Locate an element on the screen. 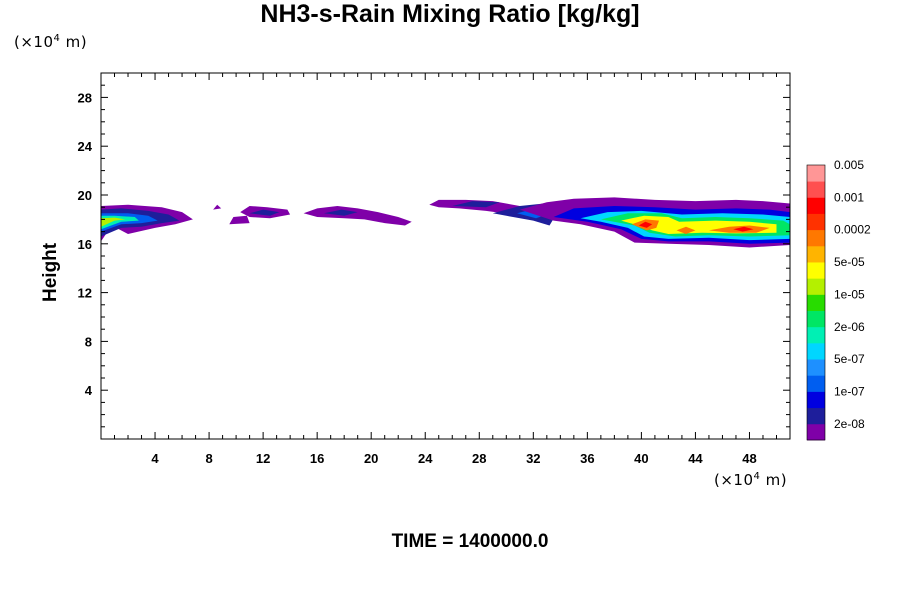 The width and height of the screenshot is (900, 600). x-tick-label: 20 is located at coordinates (371, 458).